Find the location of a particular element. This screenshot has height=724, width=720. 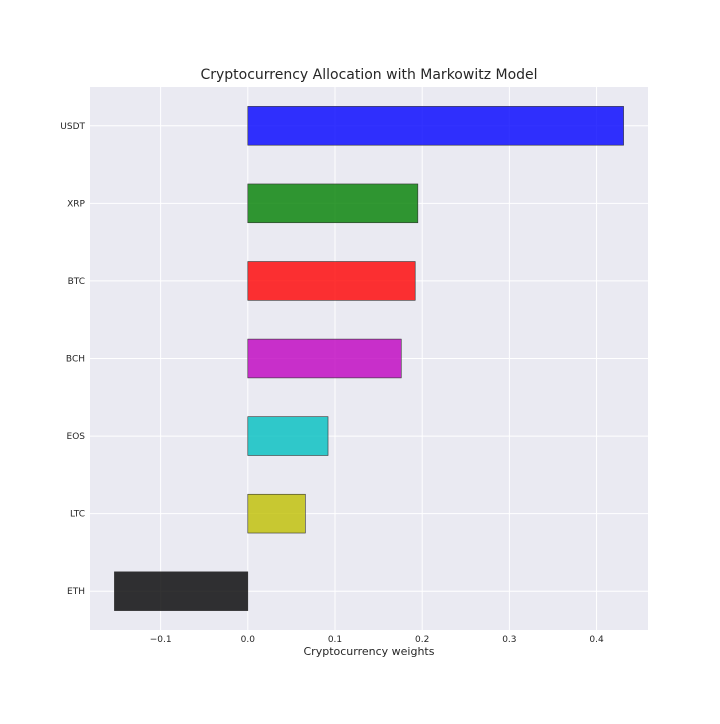

bar-btc is located at coordinates (331, 281).